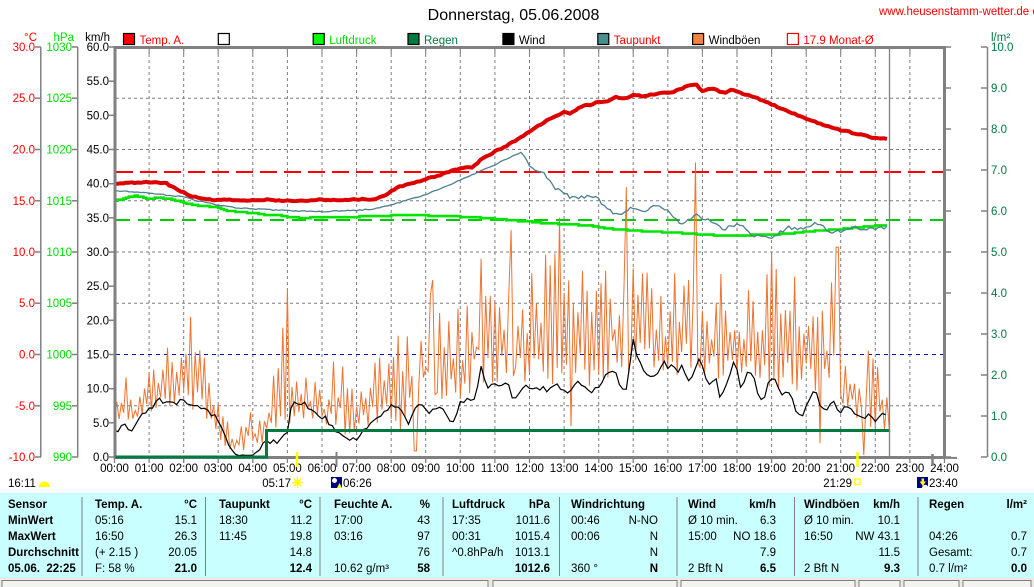 Image resolution: width=1034 pixels, height=587 pixels. Describe the element at coordinates (423, 537) in the screenshot. I see `svg-text: 97` at that location.